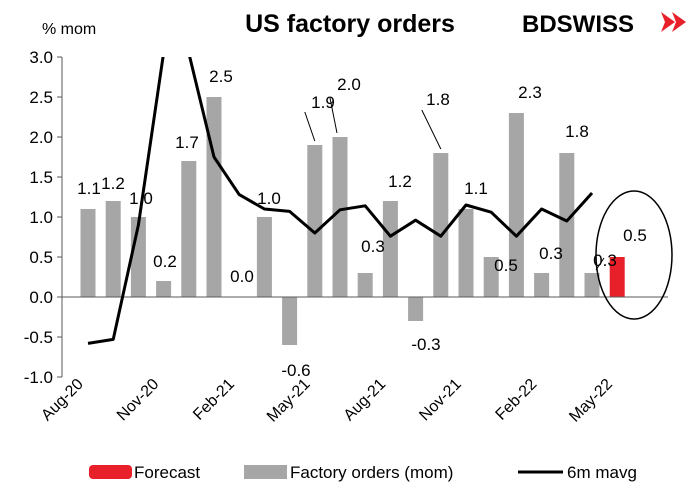 The height and width of the screenshot is (500, 700). What do you see at coordinates (41, 177) in the screenshot?
I see `y-tick-label: 1.5` at bounding box center [41, 177].